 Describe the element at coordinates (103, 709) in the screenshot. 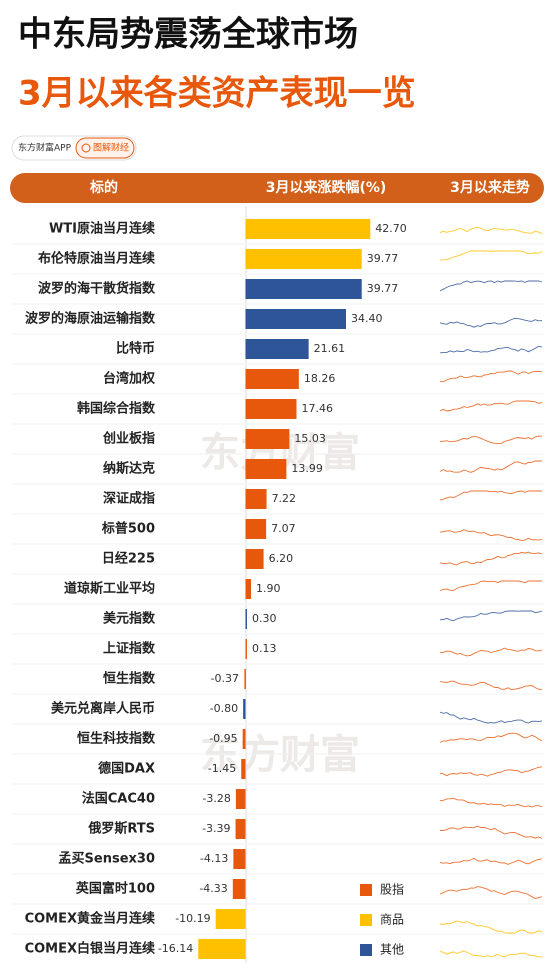

I see `row-label: 美元兑离岸人民币` at that location.